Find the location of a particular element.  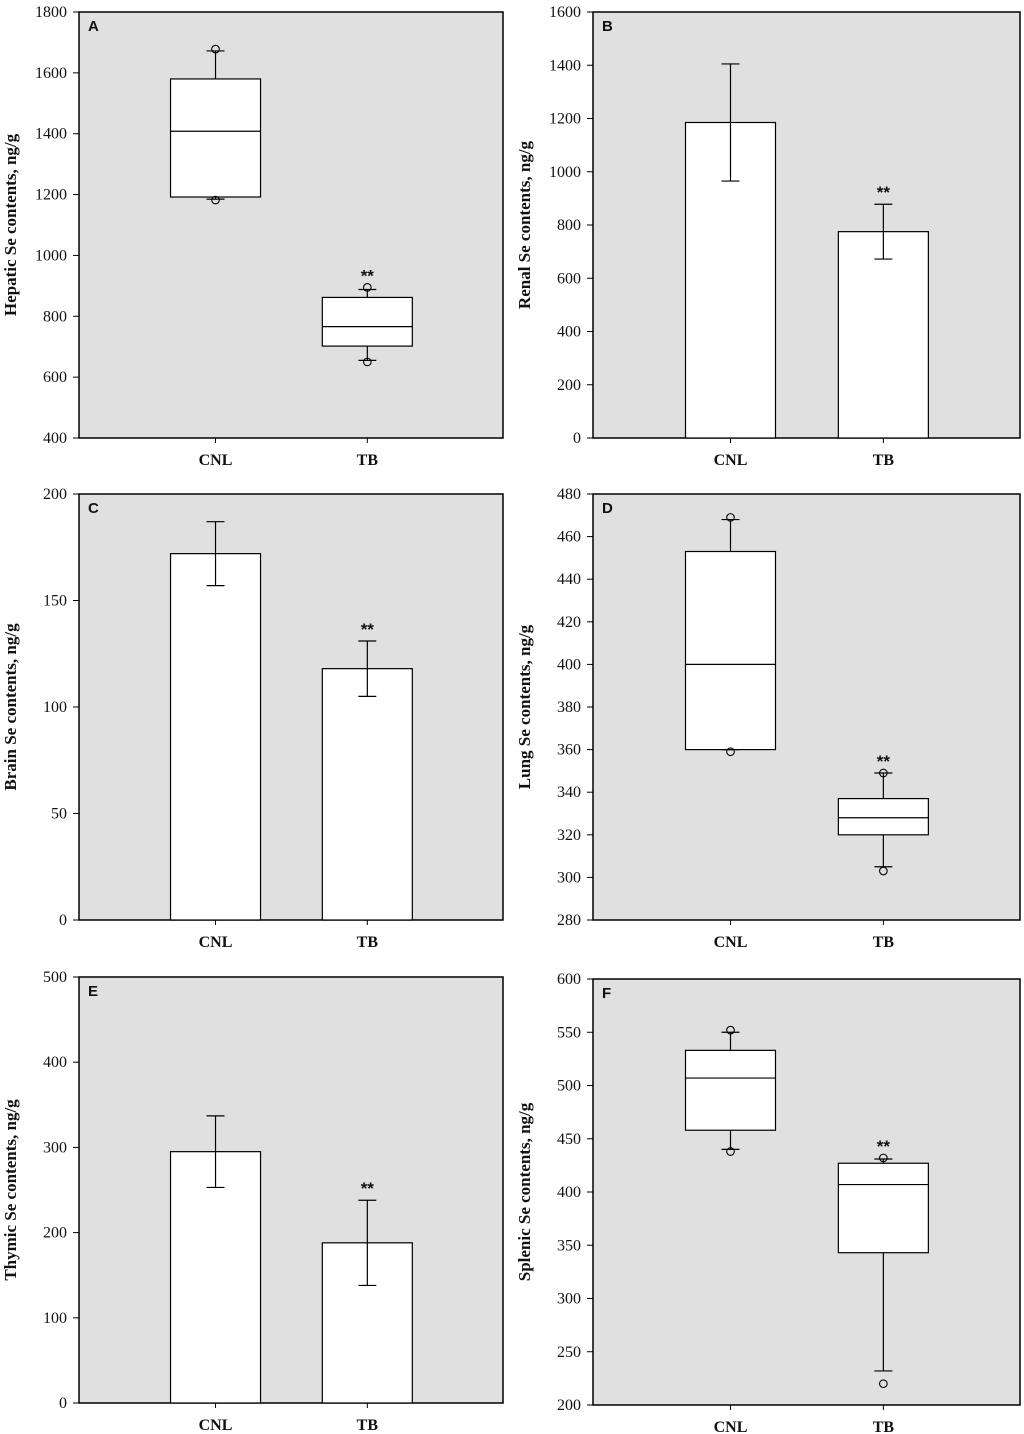

y-tick-label: 340 is located at coordinates (569, 792).